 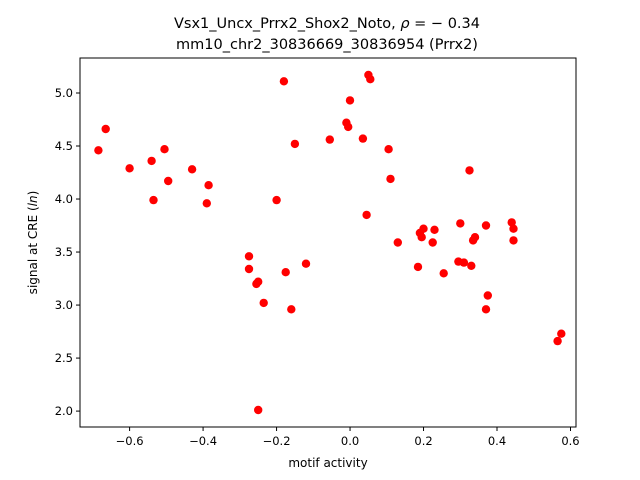 What do you see at coordinates (405, 24) in the screenshot?
I see `chart-title-rho-symbol: ρ` at bounding box center [405, 24].